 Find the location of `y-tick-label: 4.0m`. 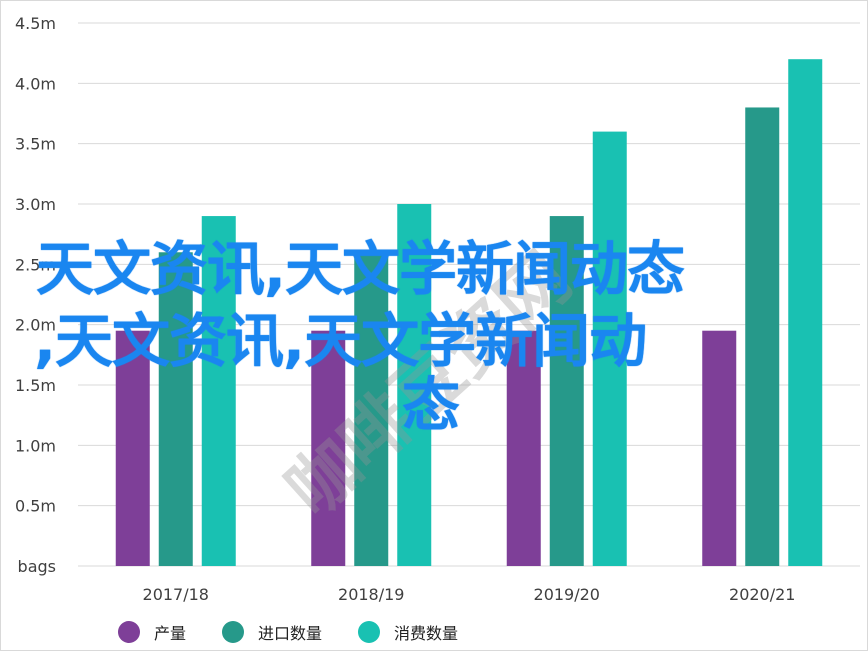

y-tick-label: 4.0m is located at coordinates (35, 83).